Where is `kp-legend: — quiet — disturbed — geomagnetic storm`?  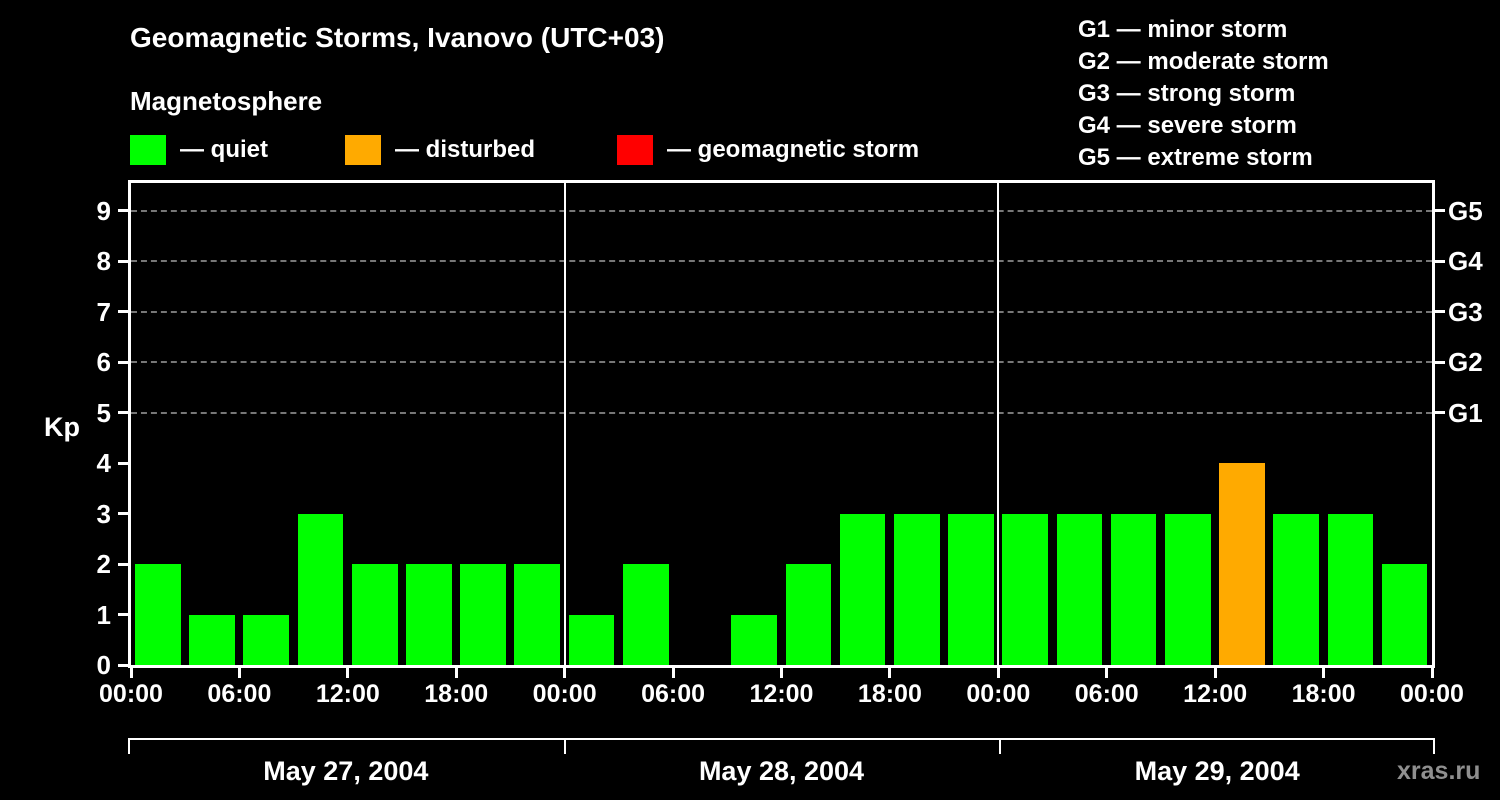 kp-legend: — quiet — disturbed — geomagnetic storm is located at coordinates (750, 150).